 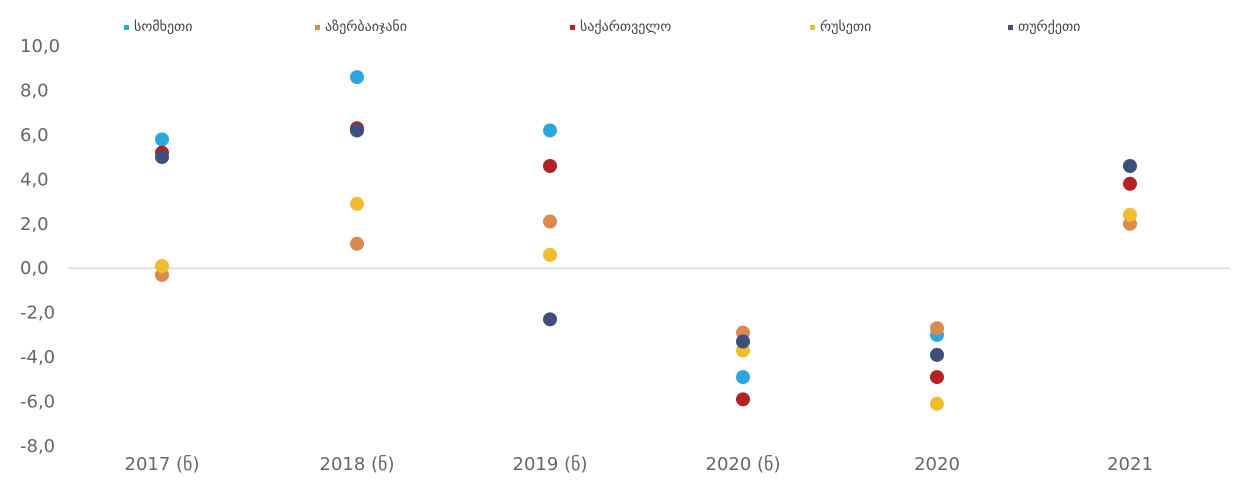 I want to click on legend-item: რუსეთი, so click(x=840, y=26).